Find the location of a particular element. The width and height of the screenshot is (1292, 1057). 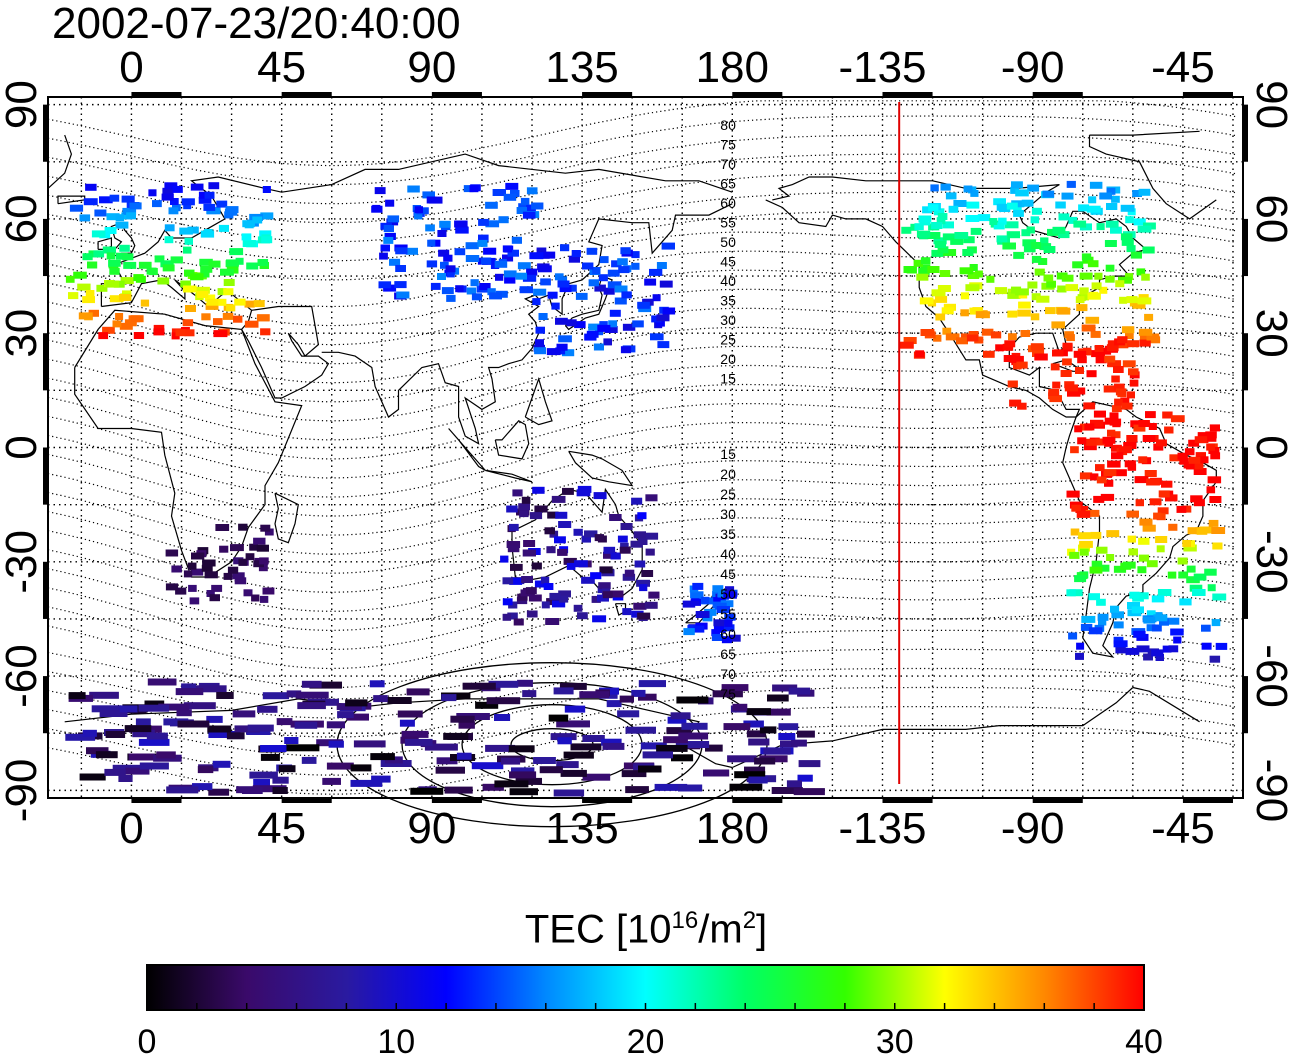

lat-label-right: -60 is located at coordinates (1269, 676).